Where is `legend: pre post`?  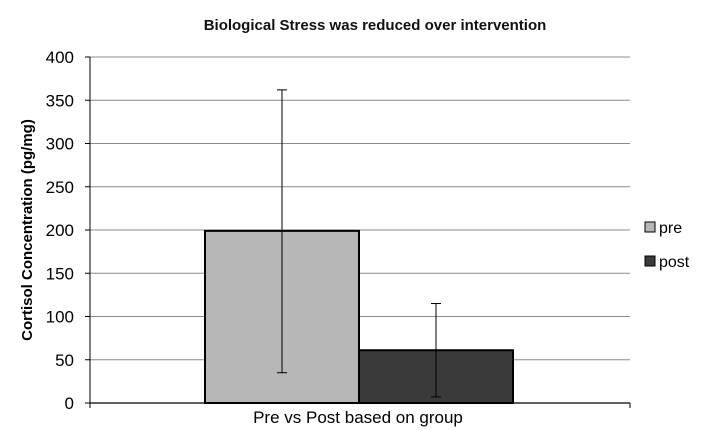 legend: pre post is located at coordinates (667, 245).